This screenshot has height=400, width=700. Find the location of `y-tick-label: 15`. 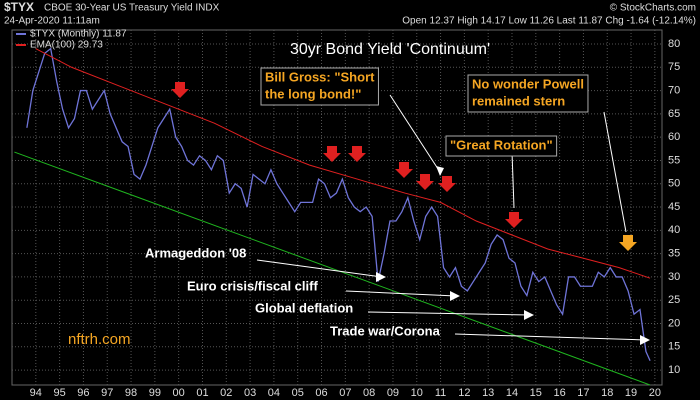

y-tick-label: 15 is located at coordinates (674, 347).